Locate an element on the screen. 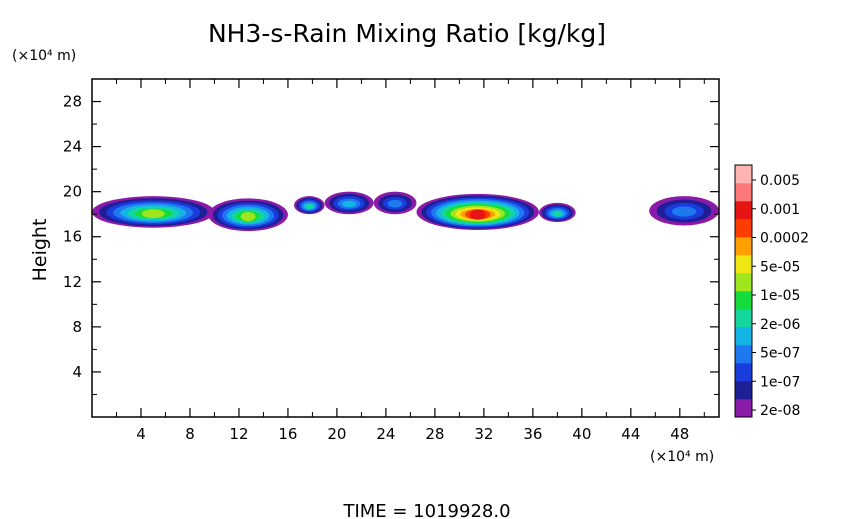  time-label: TIME = 1019928.0 is located at coordinates (426, 510).